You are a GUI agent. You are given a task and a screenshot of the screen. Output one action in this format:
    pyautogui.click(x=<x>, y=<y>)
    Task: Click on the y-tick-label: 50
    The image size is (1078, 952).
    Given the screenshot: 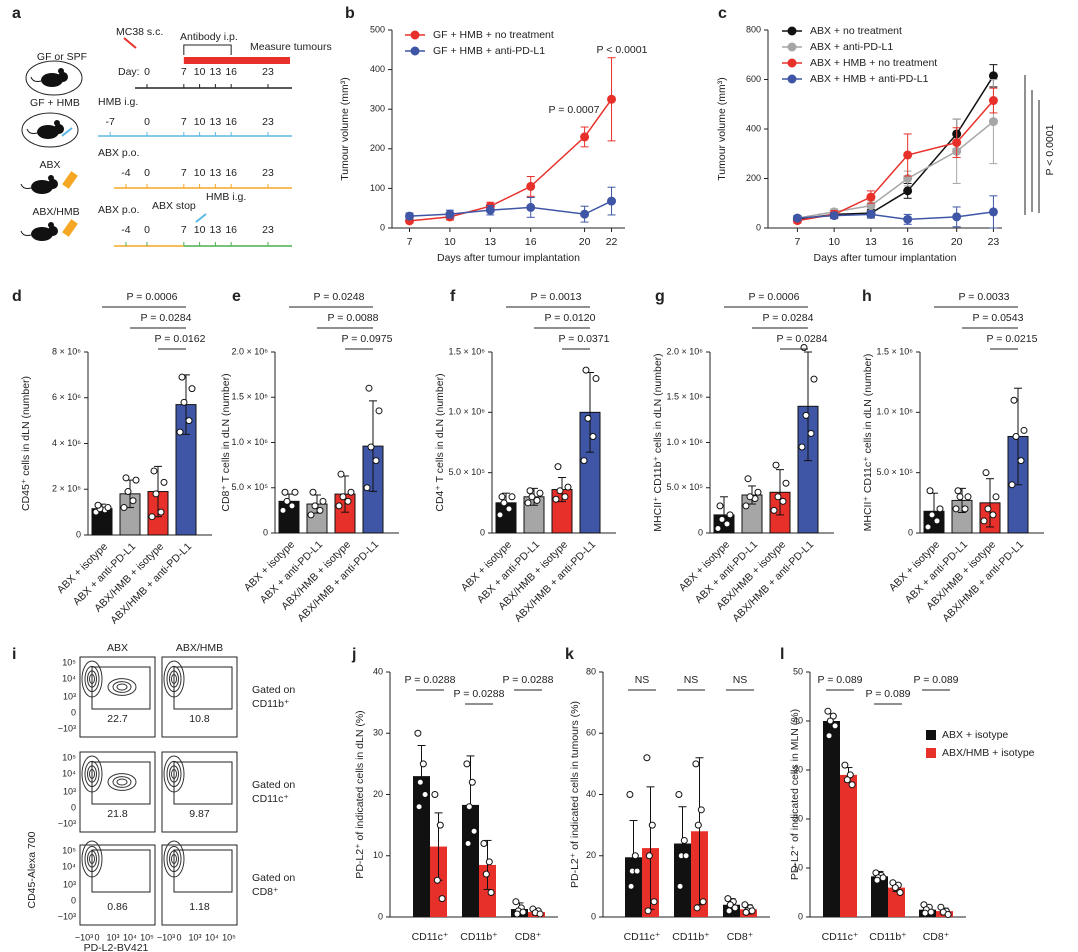 What is the action you would take?
    pyautogui.click(x=798, y=671)
    